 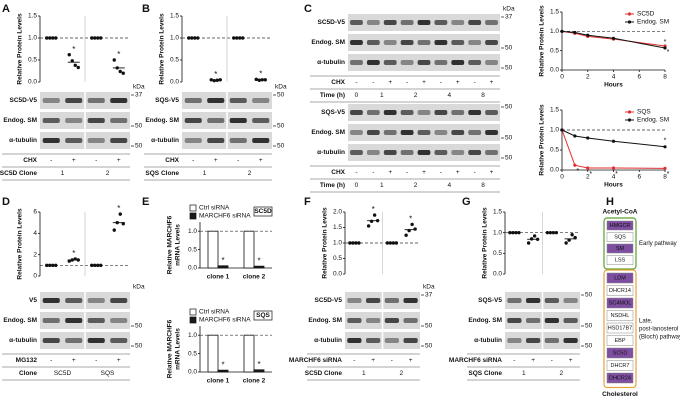 What do you see at coordinates (357, 95) in the screenshot?
I see `condition-cell: 0` at bounding box center [357, 95].